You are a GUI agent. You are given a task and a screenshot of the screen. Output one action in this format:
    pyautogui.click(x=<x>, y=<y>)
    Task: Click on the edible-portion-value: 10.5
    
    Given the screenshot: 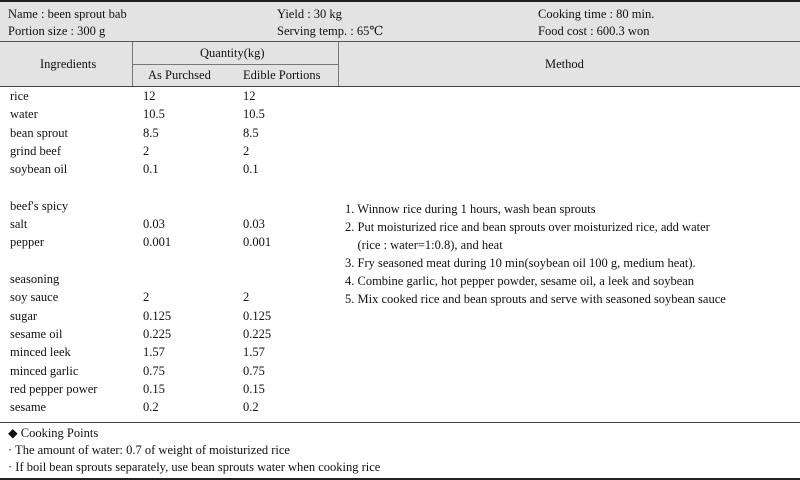 What is the action you would take?
    pyautogui.click(x=254, y=114)
    